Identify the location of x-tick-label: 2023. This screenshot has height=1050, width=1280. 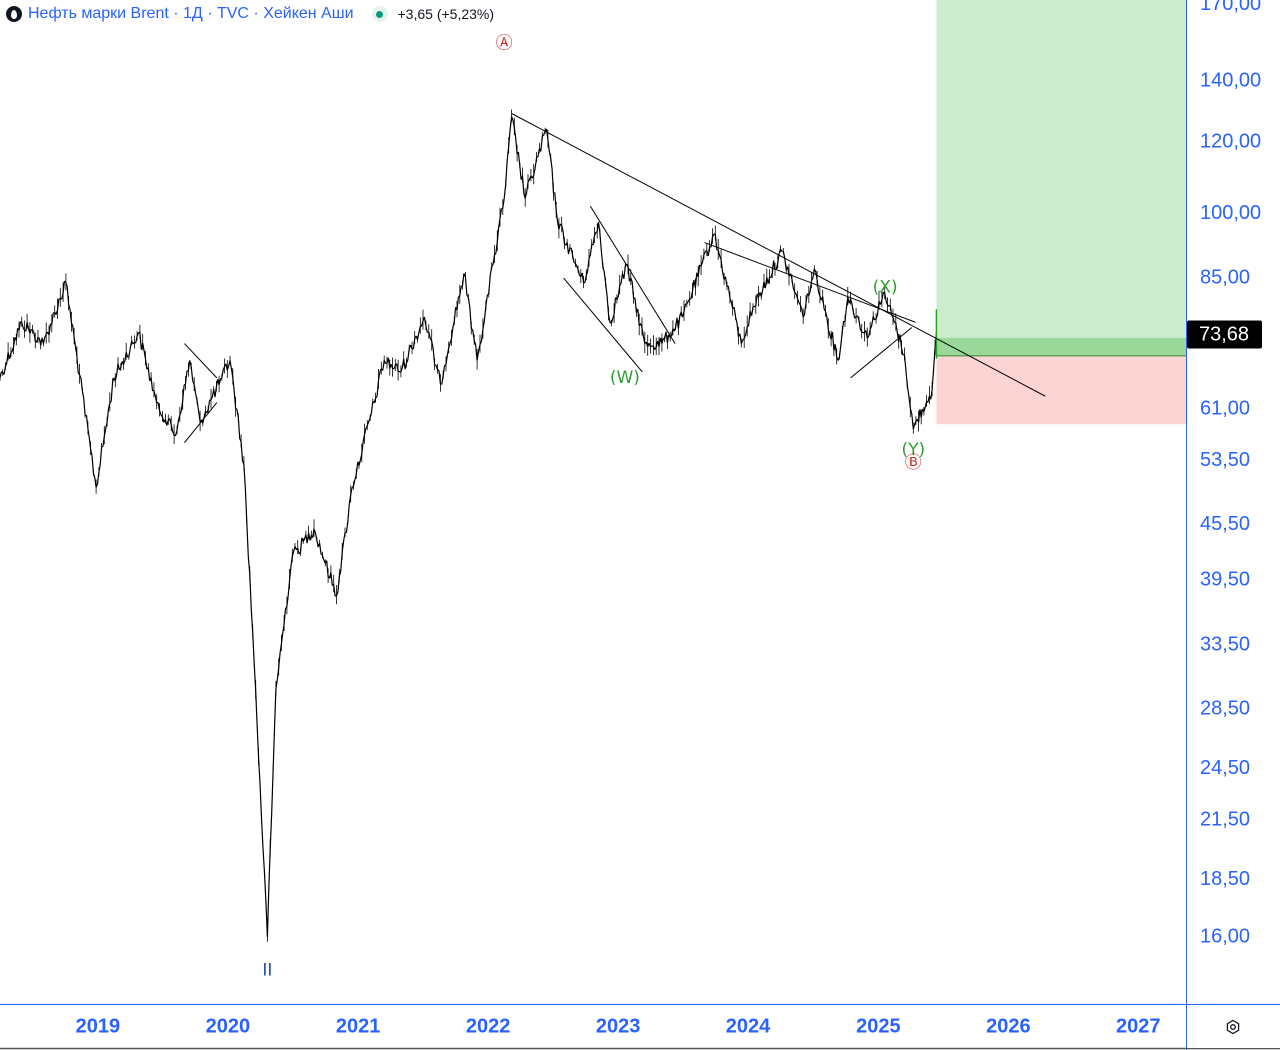
(618, 1026).